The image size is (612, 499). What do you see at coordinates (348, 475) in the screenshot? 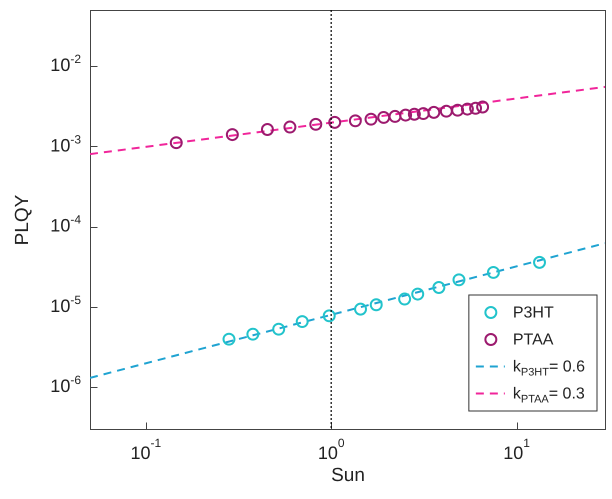
I see `x-axis-title: Sun` at bounding box center [348, 475].